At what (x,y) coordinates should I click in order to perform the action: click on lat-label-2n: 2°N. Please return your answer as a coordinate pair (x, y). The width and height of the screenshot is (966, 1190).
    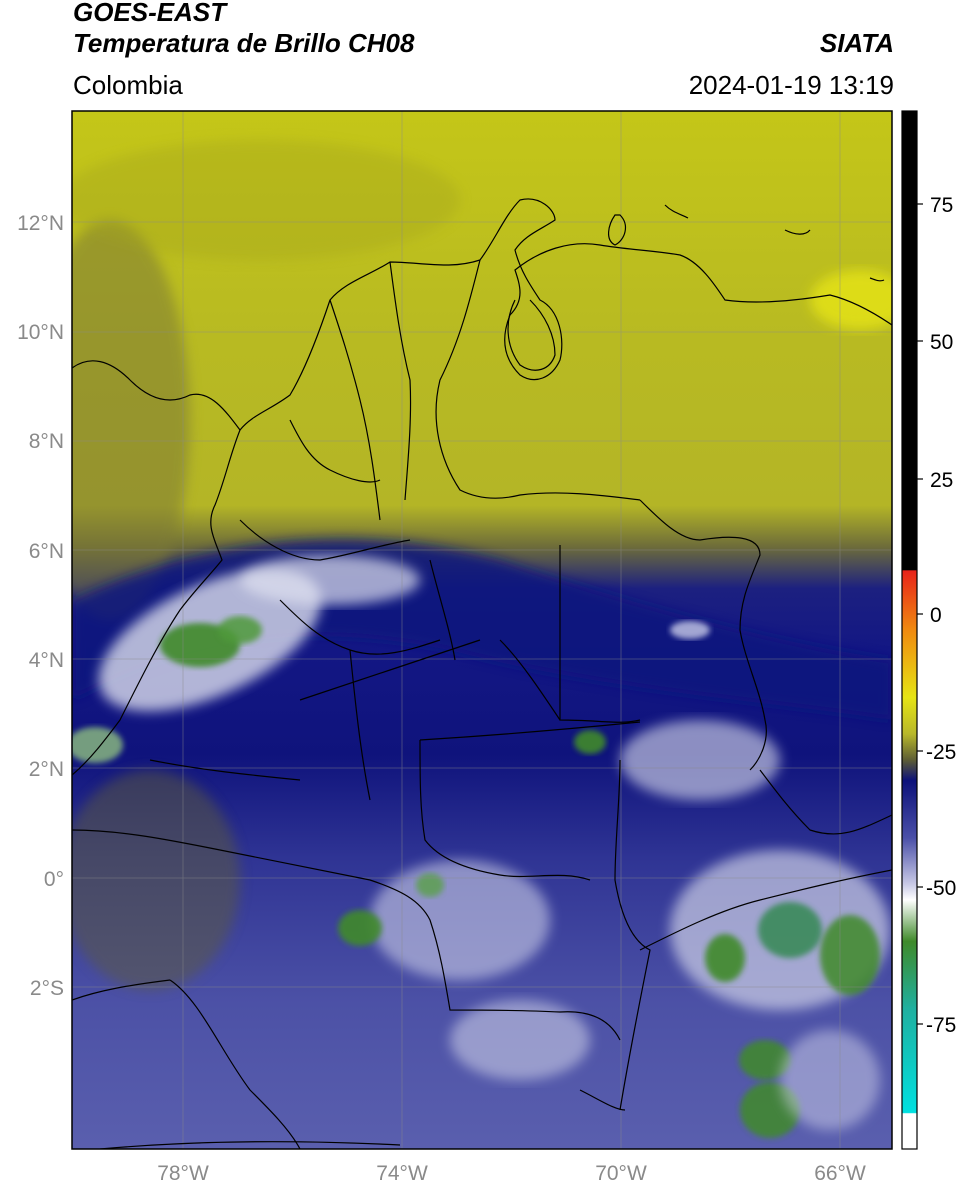
    Looking at the image, I should click on (46, 769).